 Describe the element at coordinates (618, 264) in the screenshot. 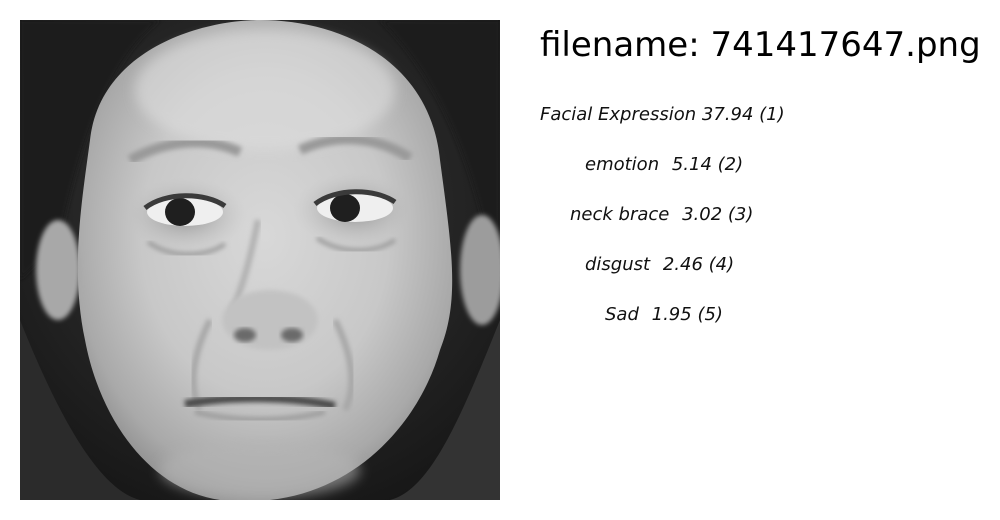

I see `prediction-label: disgust` at that location.